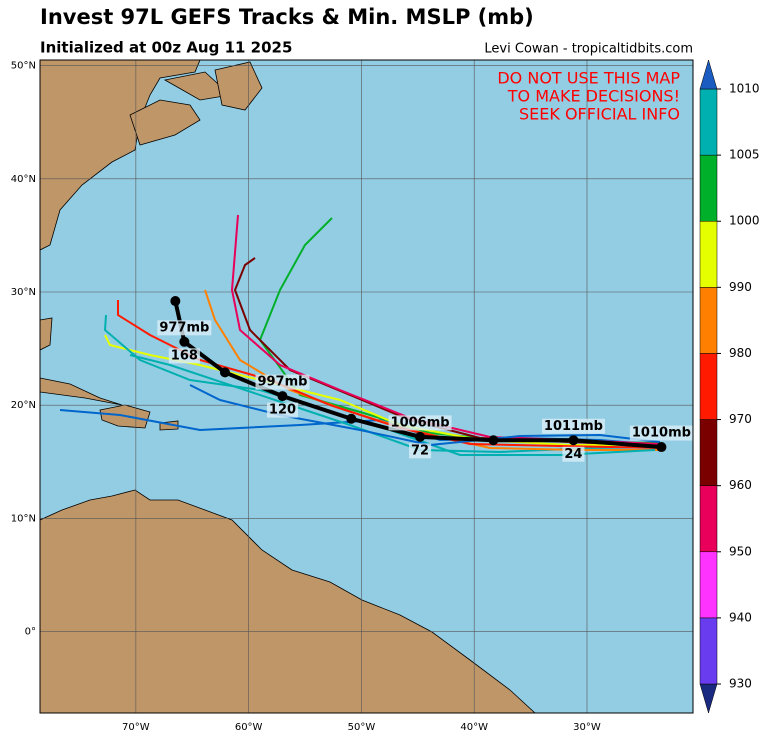  Describe the element at coordinates (593, 96) in the screenshot. I see `warning-line: TO MAKE DECISIONS!` at that location.